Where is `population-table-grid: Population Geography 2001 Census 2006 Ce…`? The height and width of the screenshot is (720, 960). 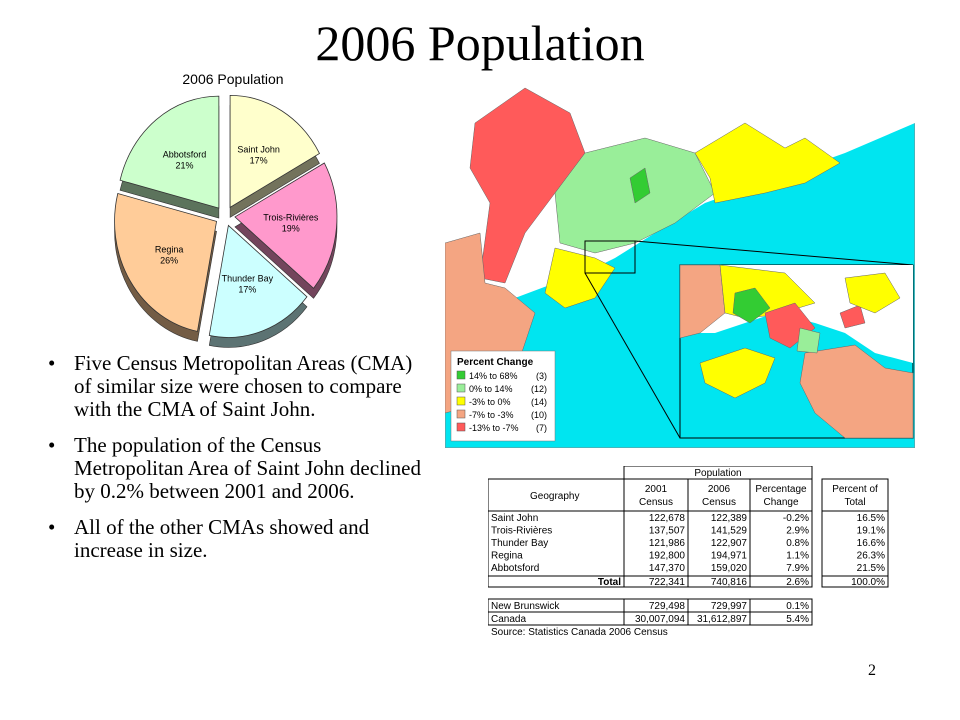
population-table-grid: Population Geography 2001 Census 2006 Ce… is located at coordinates (688, 545).